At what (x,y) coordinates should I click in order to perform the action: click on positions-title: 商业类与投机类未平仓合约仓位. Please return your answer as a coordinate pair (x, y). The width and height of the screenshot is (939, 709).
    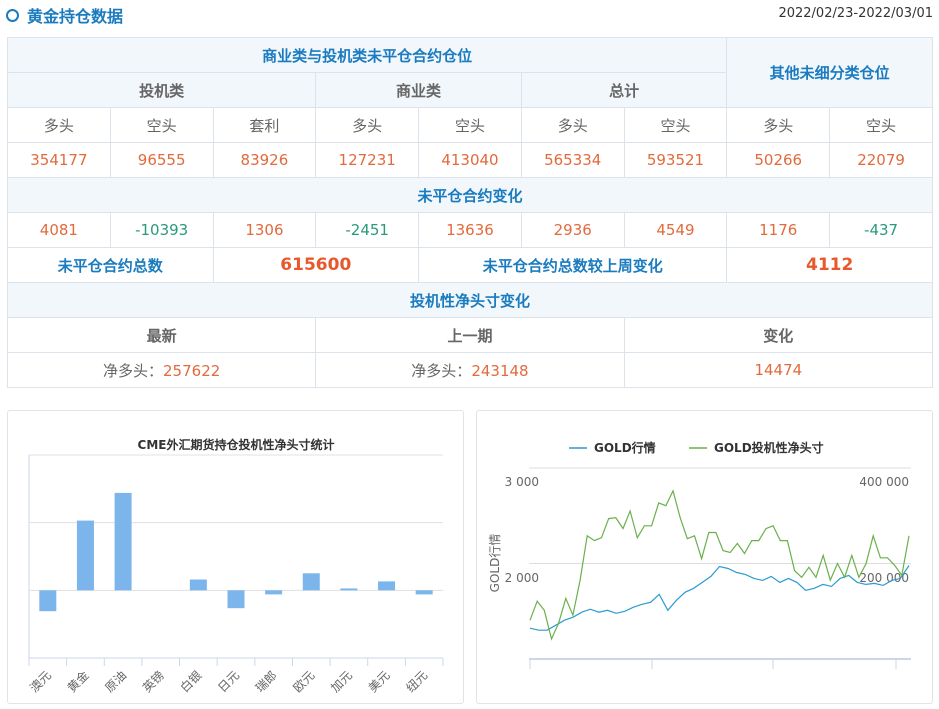
    Looking at the image, I should click on (367, 55).